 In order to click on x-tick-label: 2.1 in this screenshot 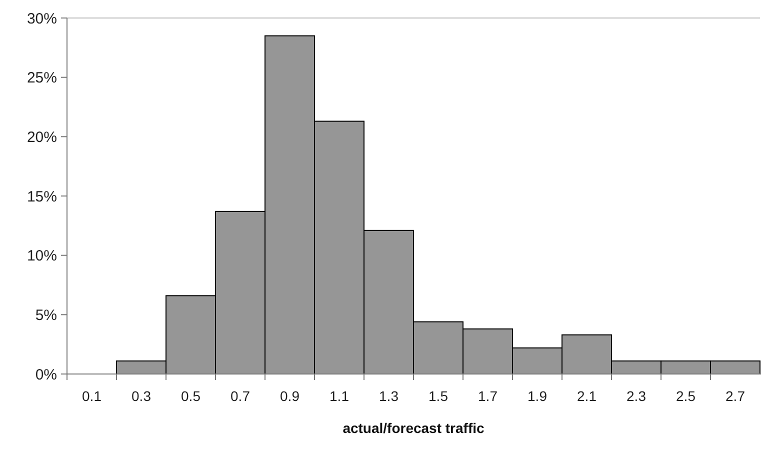, I will do `click(587, 396)`.